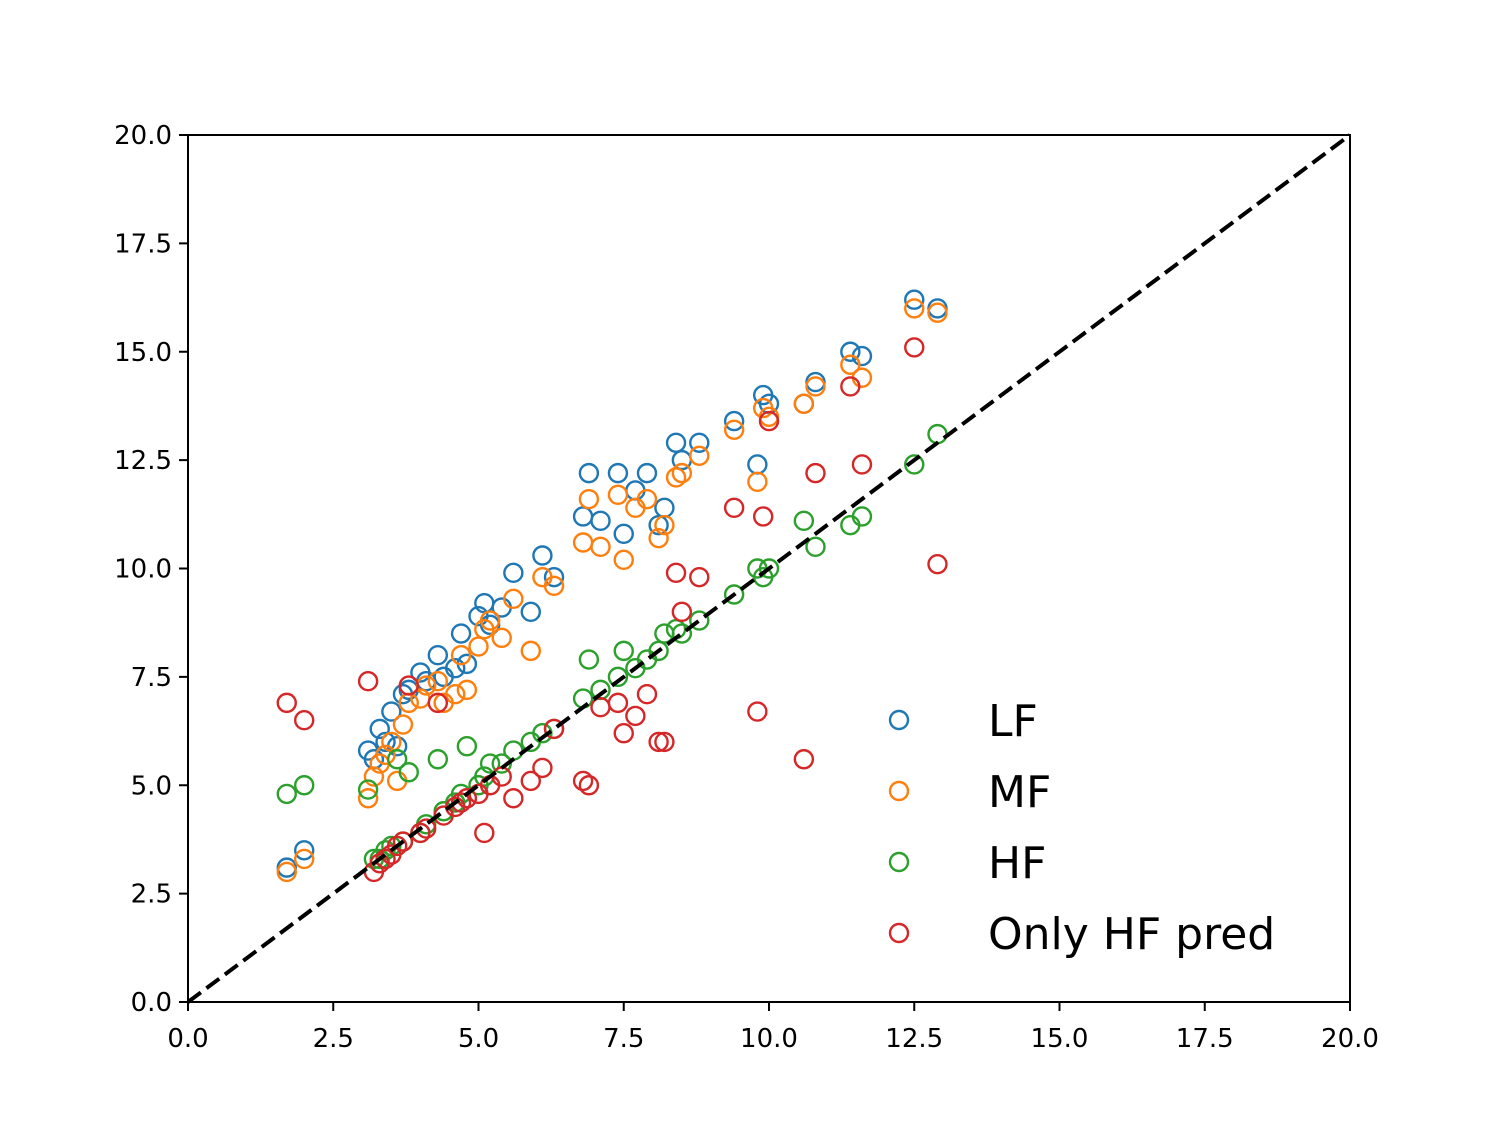 This screenshot has width=1500, height=1125. What do you see at coordinates (143, 461) in the screenshot?
I see `y-tick-label: 12.5` at bounding box center [143, 461].